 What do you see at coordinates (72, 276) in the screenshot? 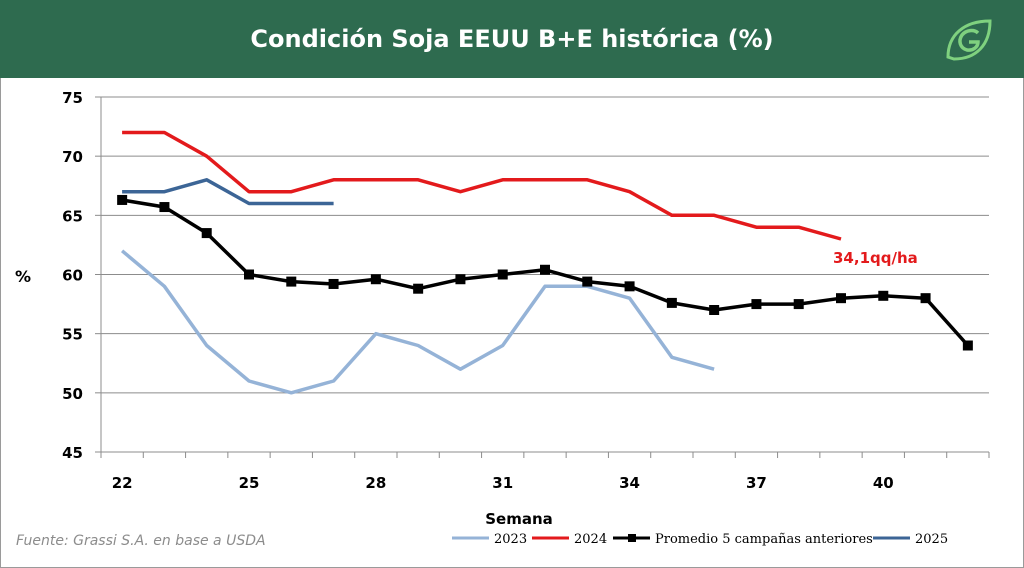
I see `y-tick-label: 60` at bounding box center [72, 276].